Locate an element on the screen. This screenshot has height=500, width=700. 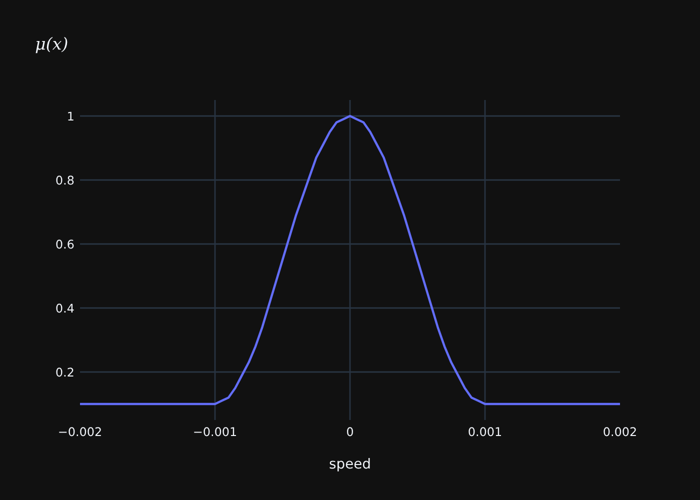
y-tick-label: 1 is located at coordinates (71, 116).